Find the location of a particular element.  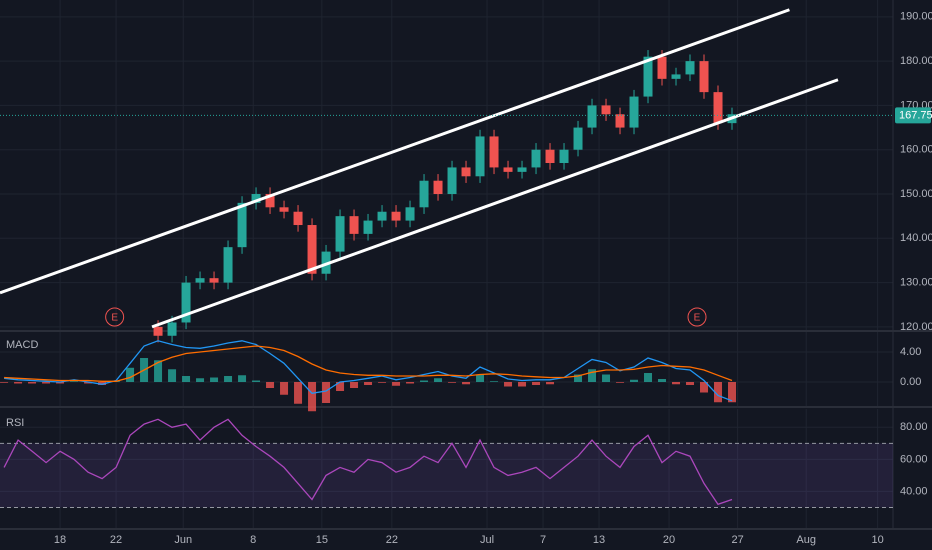

x-tick-label: 18 is located at coordinates (60, 540).